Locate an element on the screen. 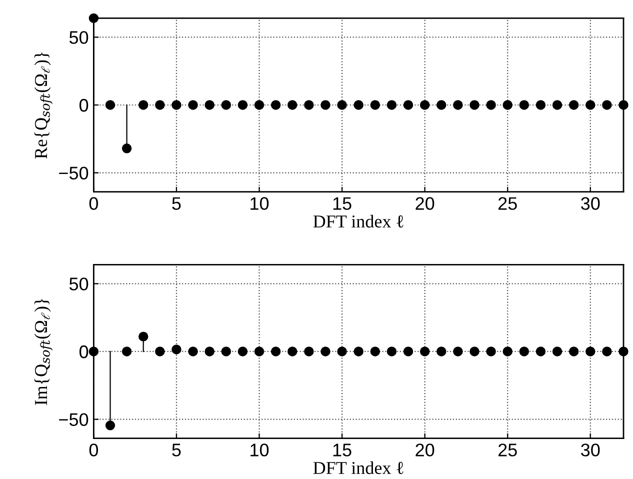 The width and height of the screenshot is (633, 479). y-axis-title: Re{Q$_{soft}$(Ω$_{ℓ}$)} is located at coordinates (43, 105).